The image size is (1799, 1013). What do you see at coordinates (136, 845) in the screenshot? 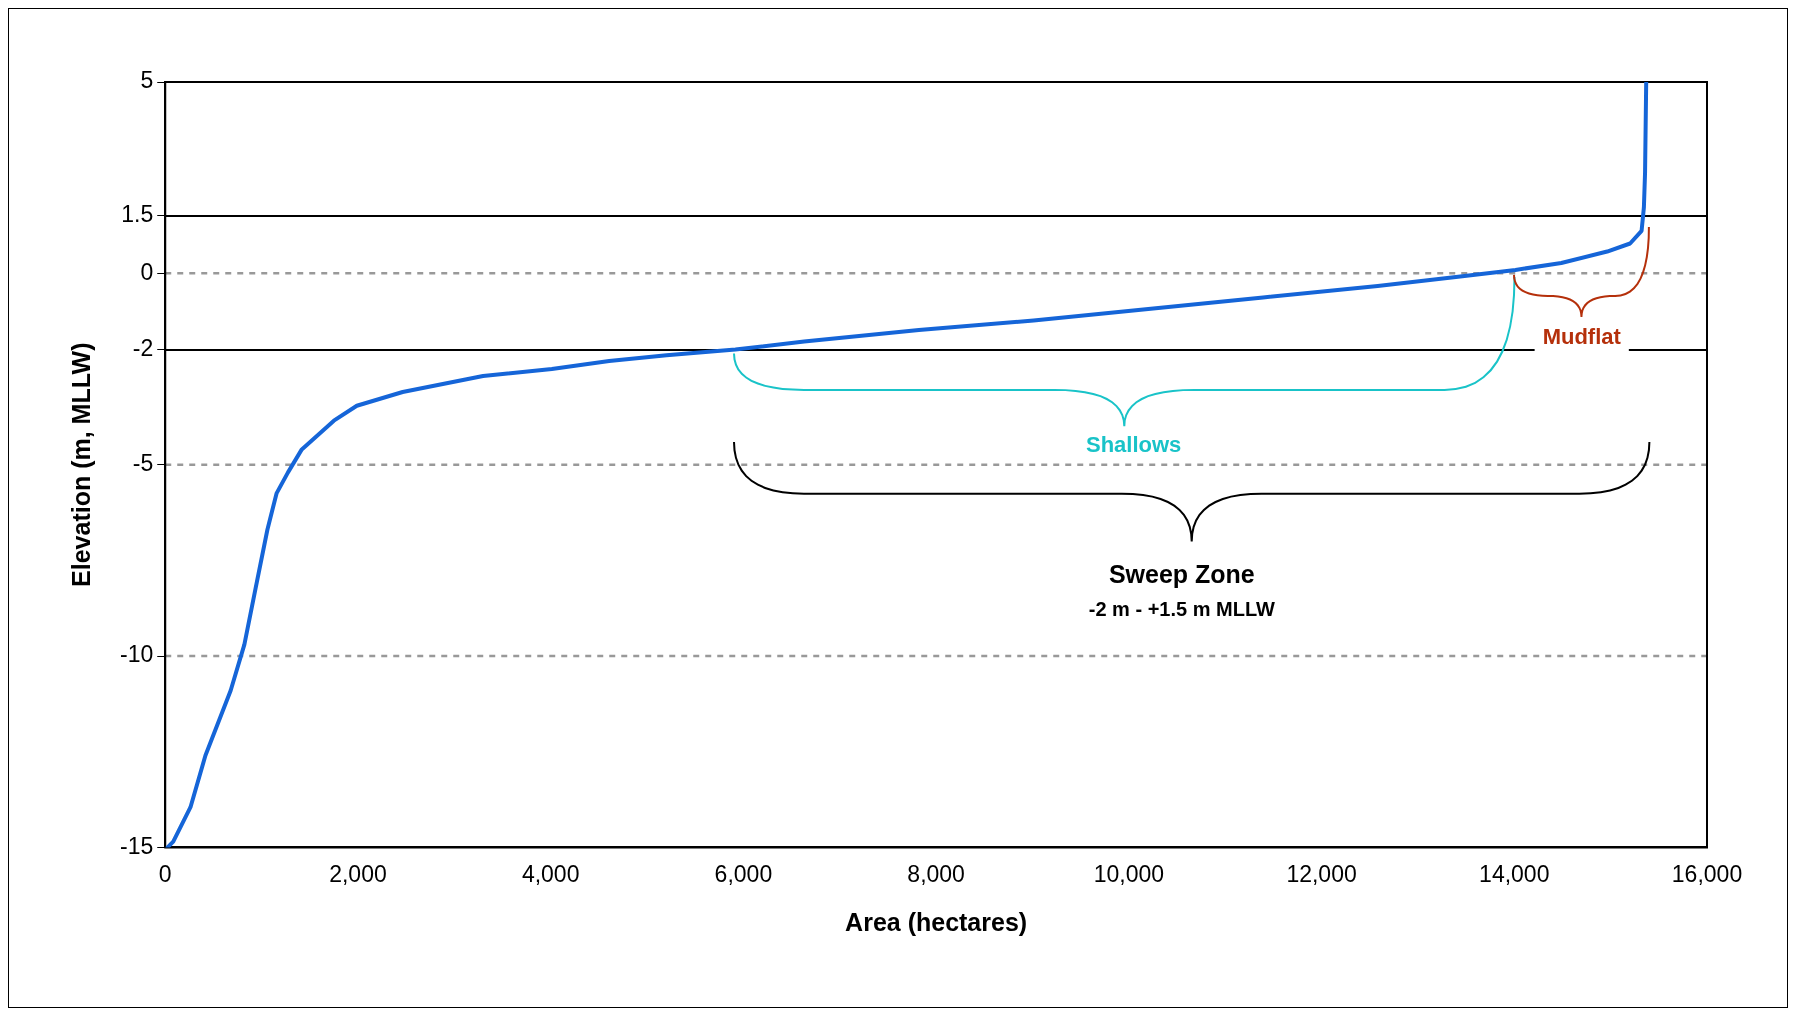
I see `y-tick-label: -15` at bounding box center [136, 845].